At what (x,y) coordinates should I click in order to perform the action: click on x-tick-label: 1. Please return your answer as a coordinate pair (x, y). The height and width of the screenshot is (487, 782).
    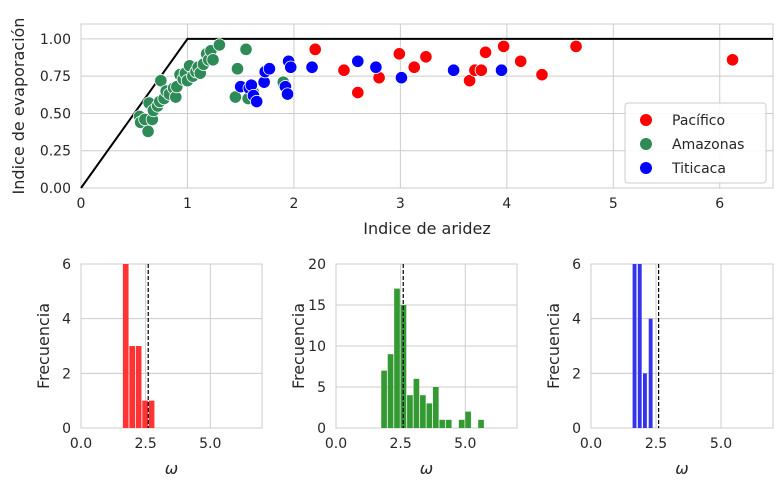
    Looking at the image, I should click on (187, 204).